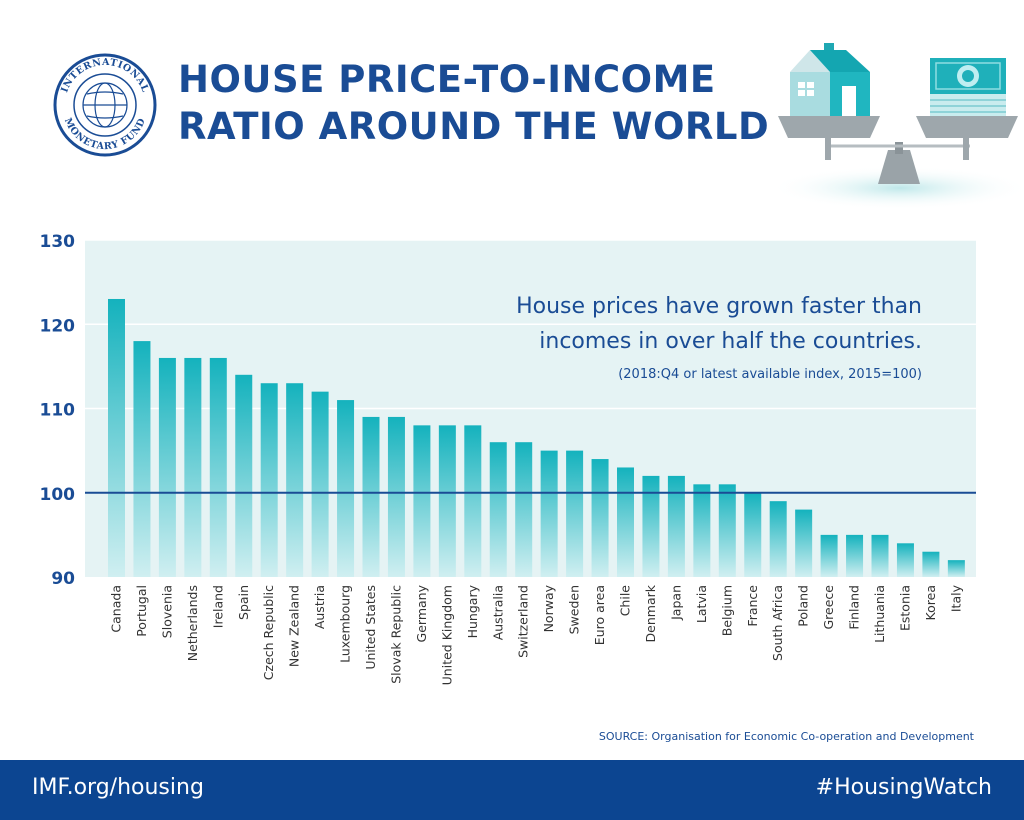 The height and width of the screenshot is (820, 1024). Describe the element at coordinates (447, 79) in the screenshot. I see `title-line-1: HOUSE PRICE-TO-INCOME` at that location.